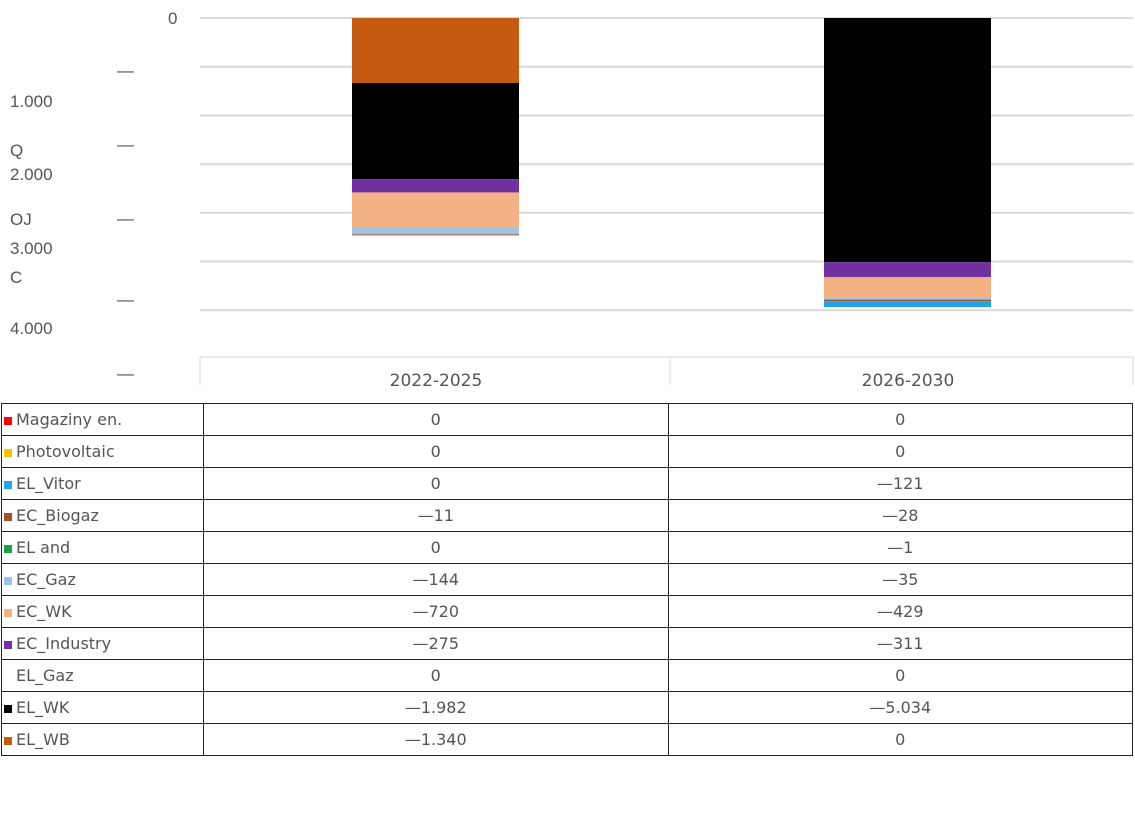  Describe the element at coordinates (16, 277) in the screenshot. I see `y-side-mark: C` at that location.